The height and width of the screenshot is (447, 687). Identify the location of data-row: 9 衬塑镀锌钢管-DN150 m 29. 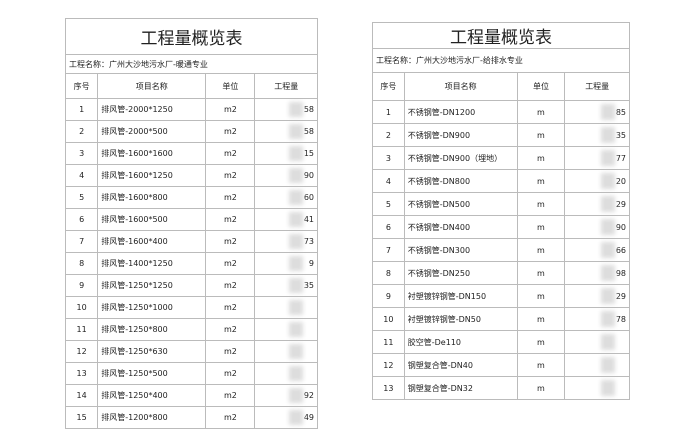
(501, 296).